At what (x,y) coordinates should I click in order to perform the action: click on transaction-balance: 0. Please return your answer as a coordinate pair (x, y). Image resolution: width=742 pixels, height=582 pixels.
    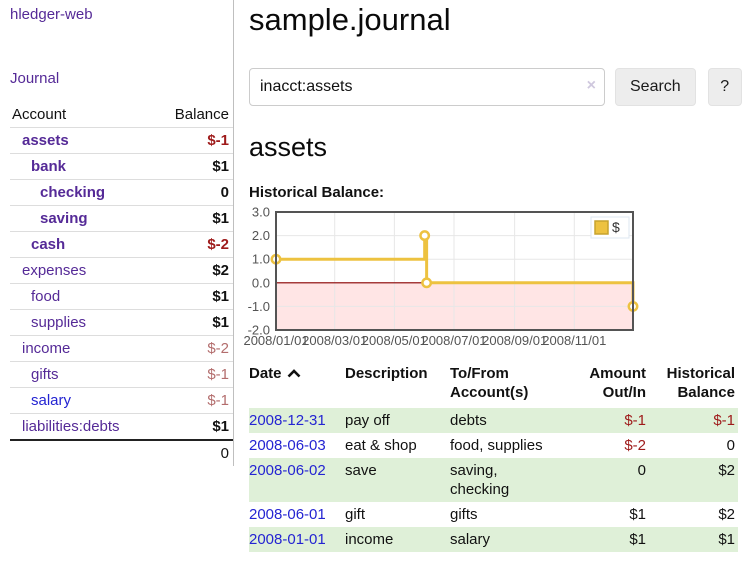
    Looking at the image, I should click on (730, 445).